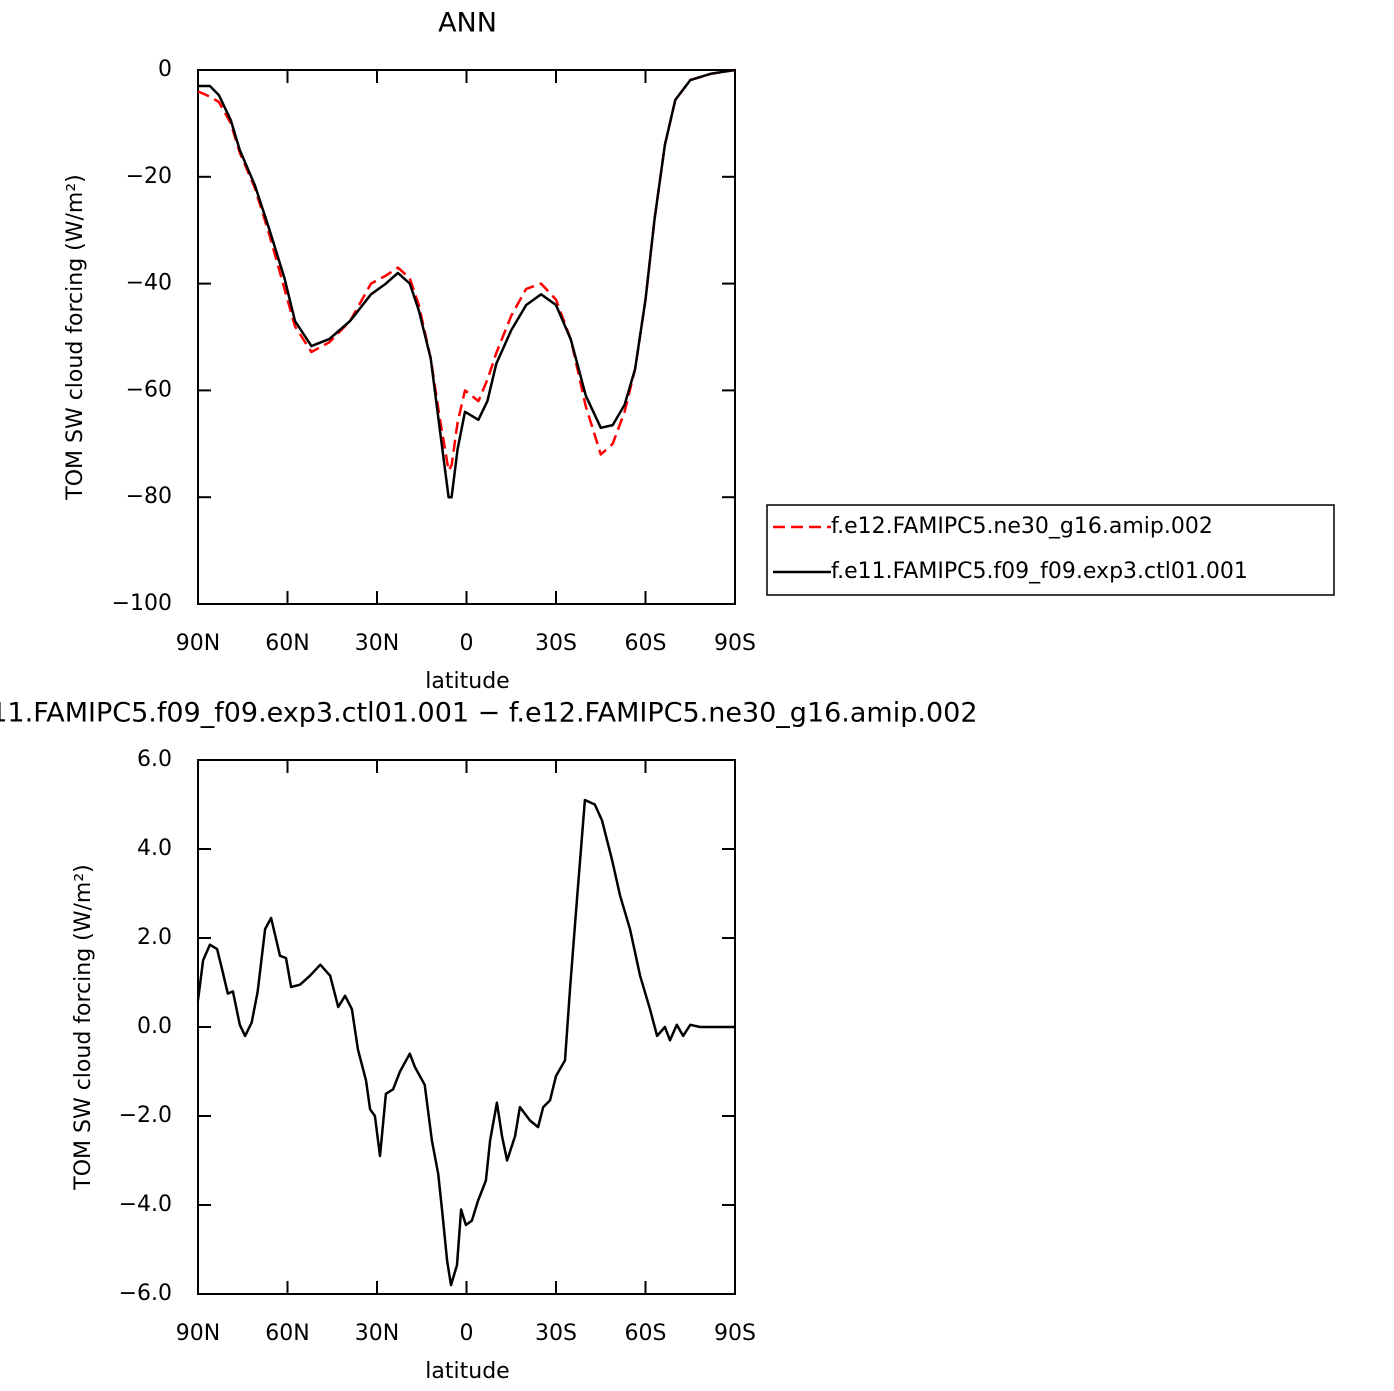 This screenshot has width=1394, height=1391. What do you see at coordinates (145, 1115) in the screenshot?
I see `y-tick-label: −2.0` at bounding box center [145, 1115].